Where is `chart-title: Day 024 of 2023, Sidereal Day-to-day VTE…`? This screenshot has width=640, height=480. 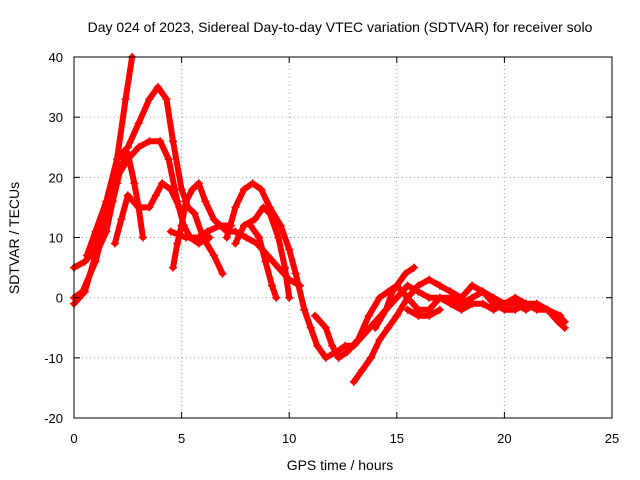
chart-title: Day 024 of 2023, Sidereal Day-to-day VTE… is located at coordinates (340, 27).